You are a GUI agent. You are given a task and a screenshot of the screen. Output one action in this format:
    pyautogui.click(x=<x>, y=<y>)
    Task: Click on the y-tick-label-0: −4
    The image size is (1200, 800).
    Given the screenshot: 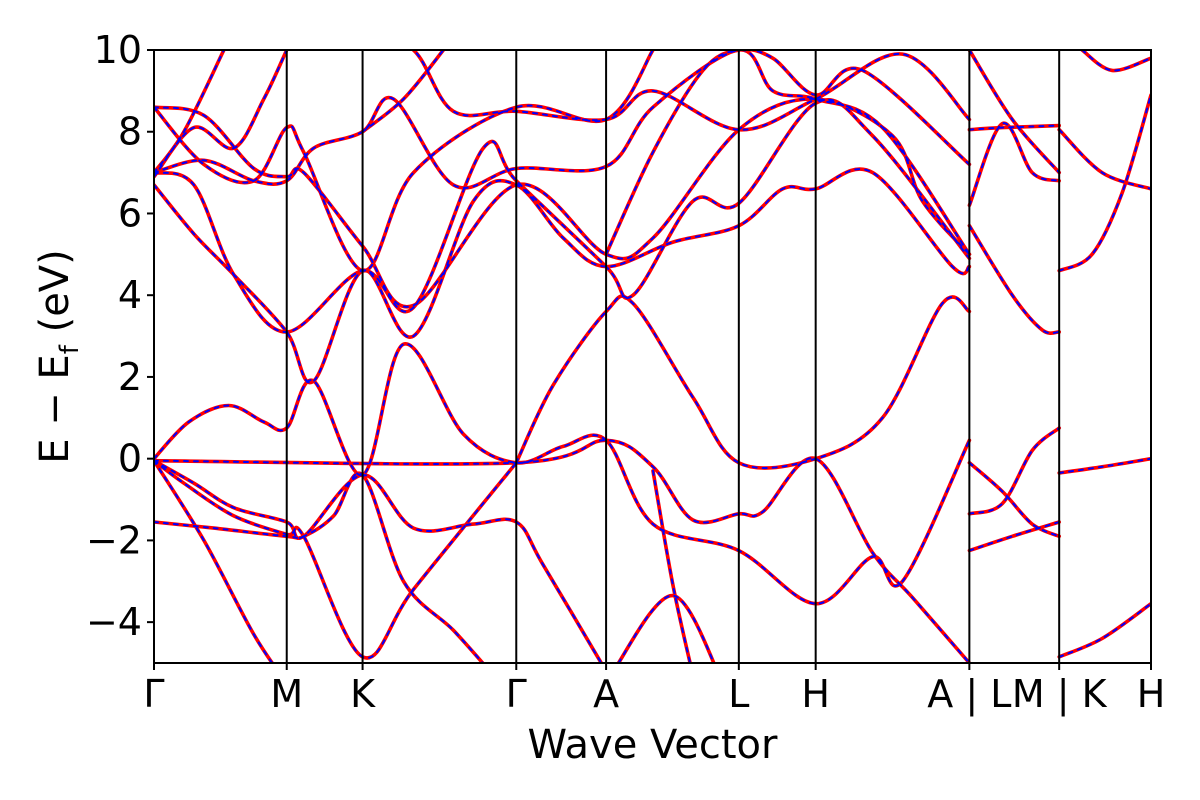 What is the action you would take?
    pyautogui.click(x=114, y=622)
    